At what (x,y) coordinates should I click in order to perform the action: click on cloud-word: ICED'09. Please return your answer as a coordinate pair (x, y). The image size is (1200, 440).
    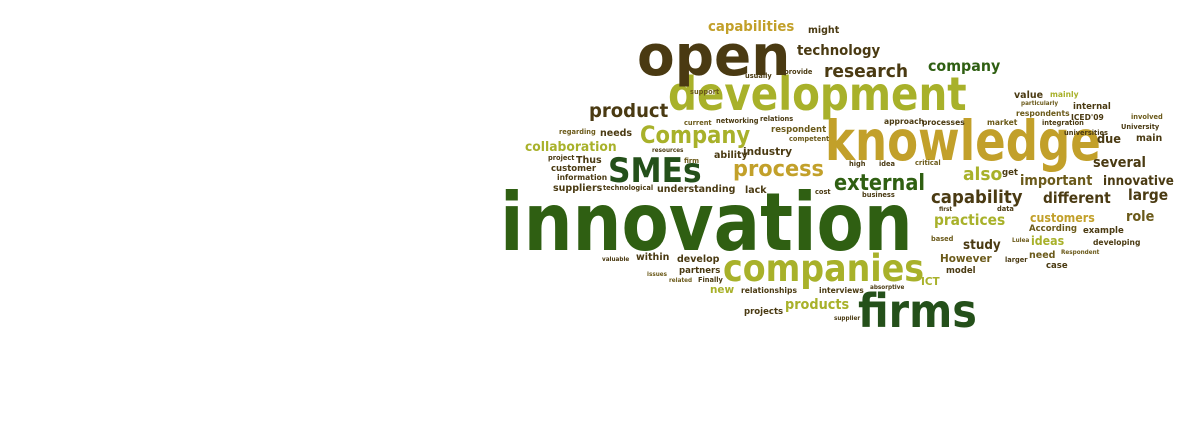
    Looking at the image, I should click on (1087, 117).